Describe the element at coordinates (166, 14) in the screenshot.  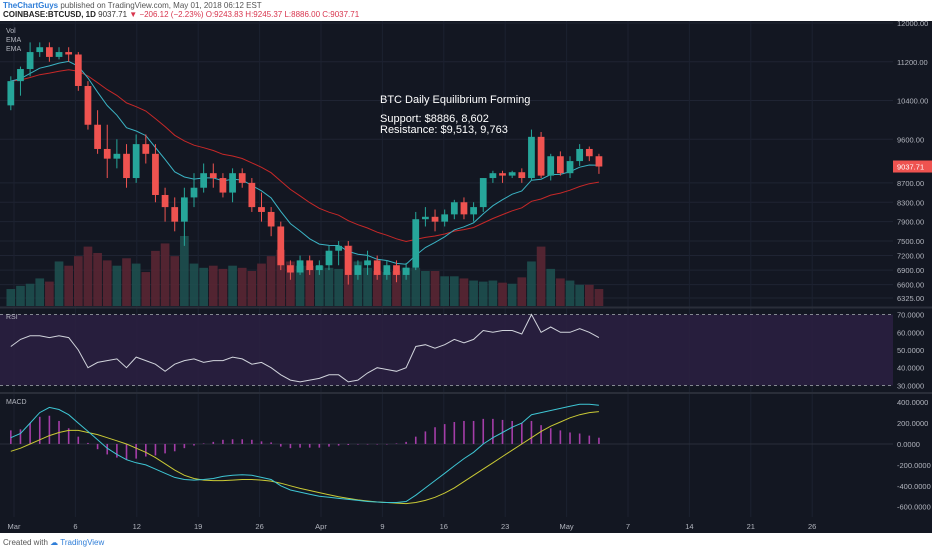
I see `price-change: ▼ −206.12 (−2.23%)` at that location.